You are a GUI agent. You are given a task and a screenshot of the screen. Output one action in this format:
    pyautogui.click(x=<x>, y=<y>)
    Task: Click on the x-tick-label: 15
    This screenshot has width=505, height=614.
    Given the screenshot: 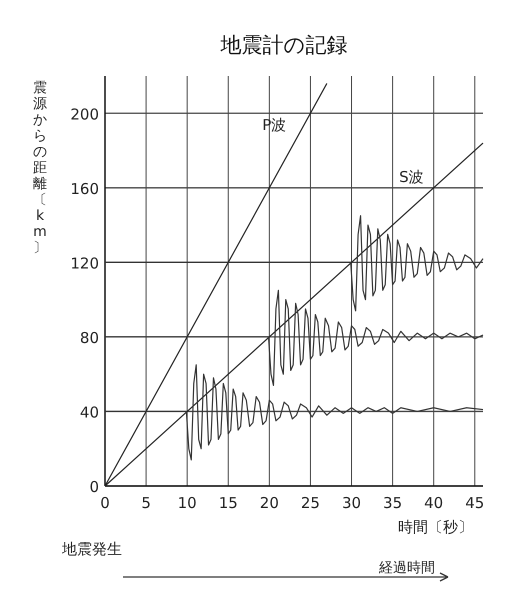 What is the action you would take?
    pyautogui.click(x=228, y=503)
    